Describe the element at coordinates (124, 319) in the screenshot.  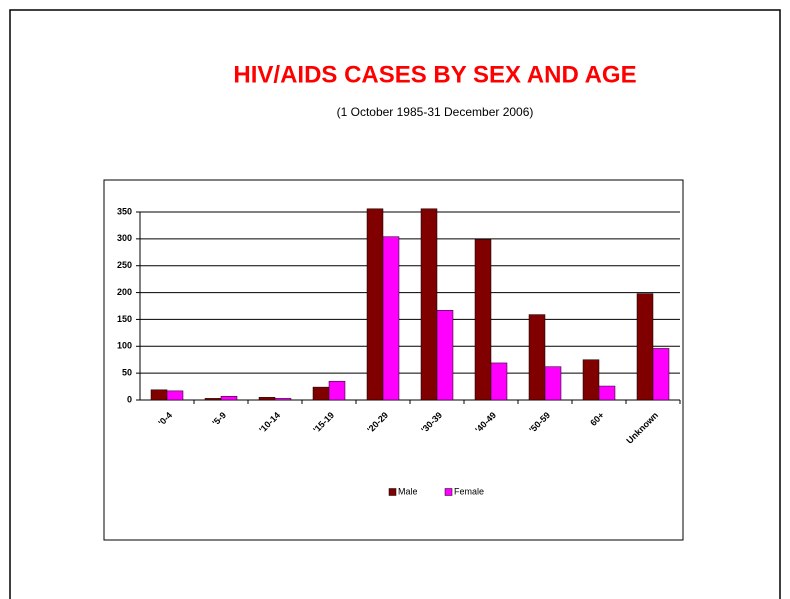
I see `y-tick-label: 150` at that location.